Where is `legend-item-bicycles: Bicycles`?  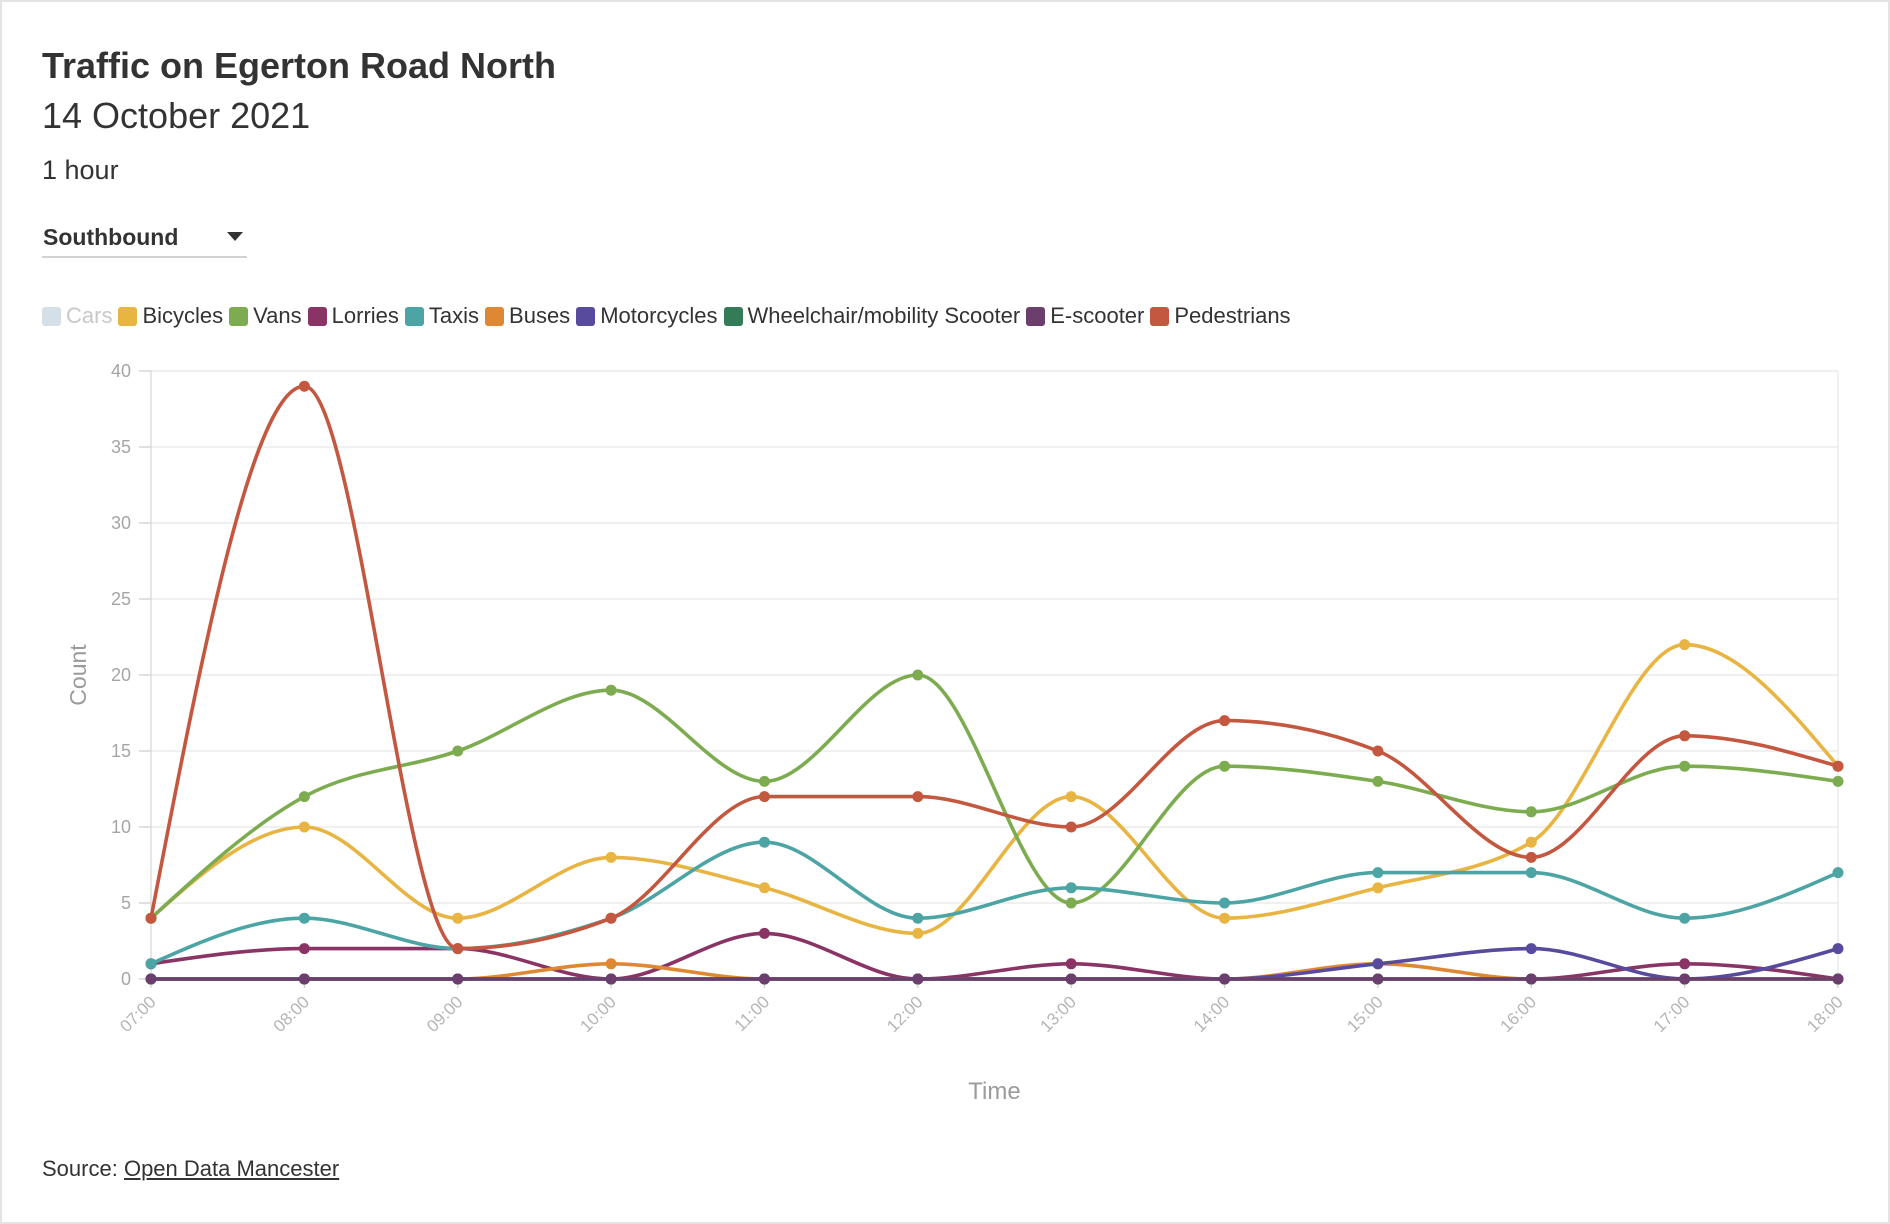 legend-item-bicycles: Bicycles is located at coordinates (170, 316).